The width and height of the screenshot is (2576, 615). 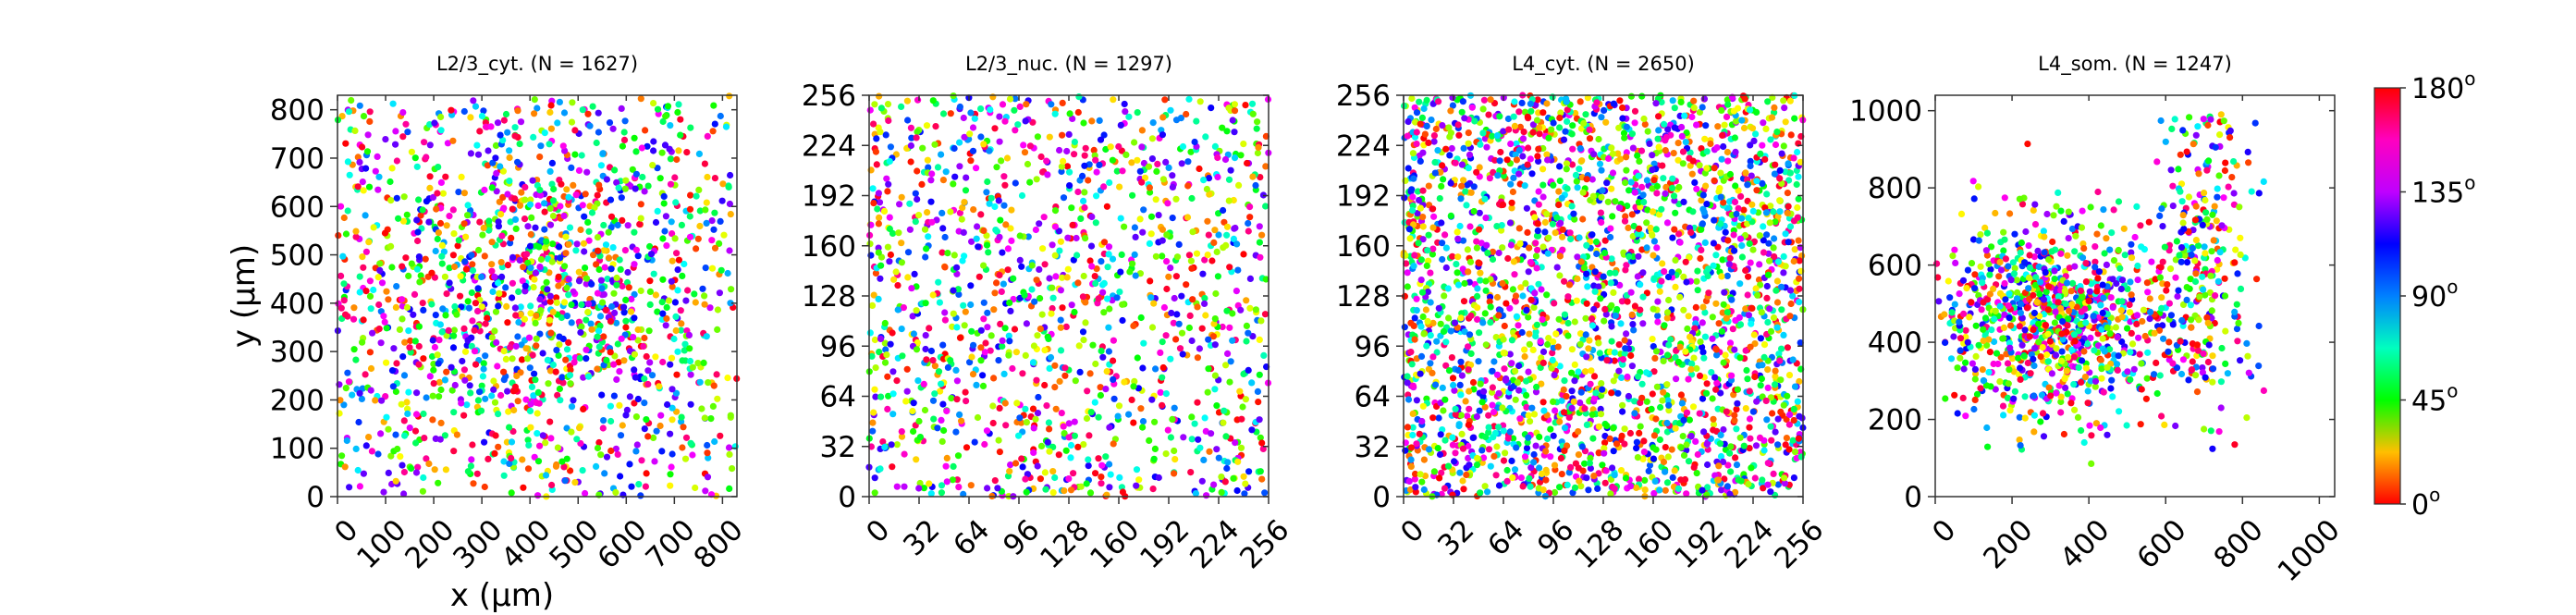 I want to click on scatter-points, so click(x=1068, y=296).